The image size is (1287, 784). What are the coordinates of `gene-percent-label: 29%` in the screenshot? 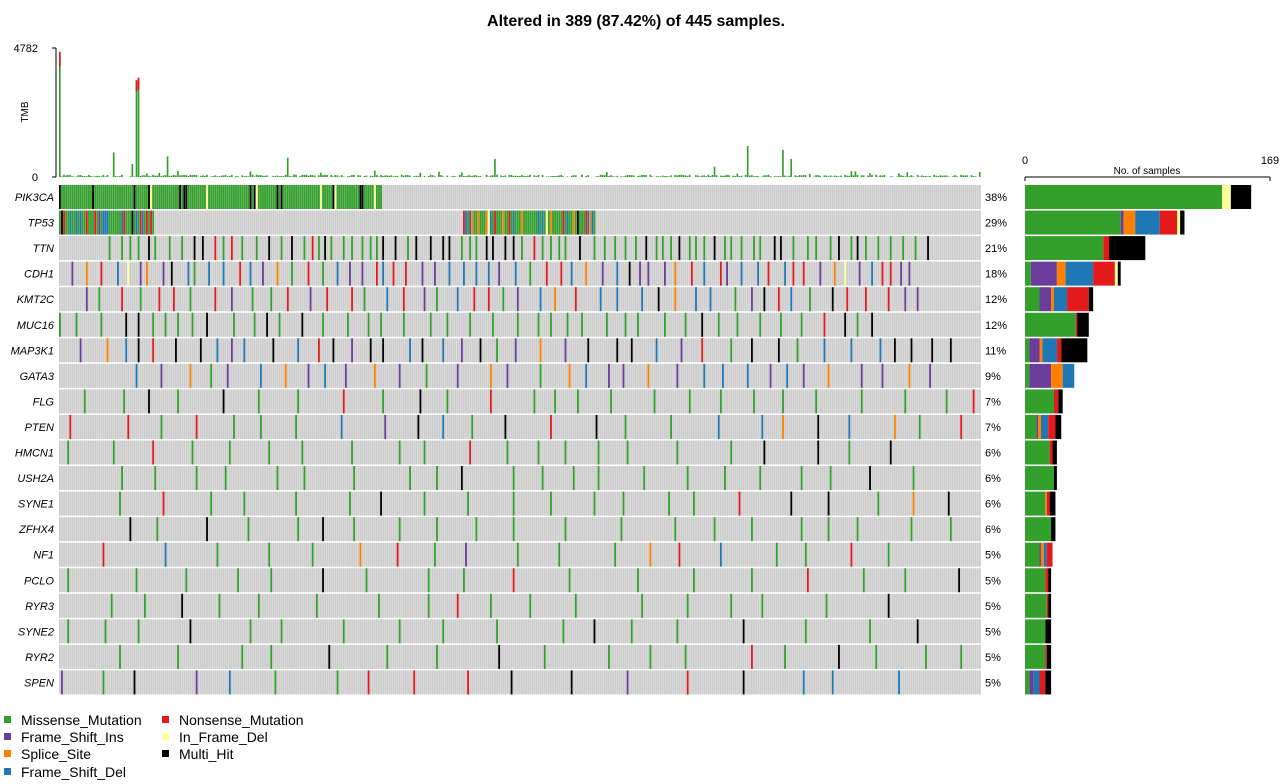 It's located at (996, 224).